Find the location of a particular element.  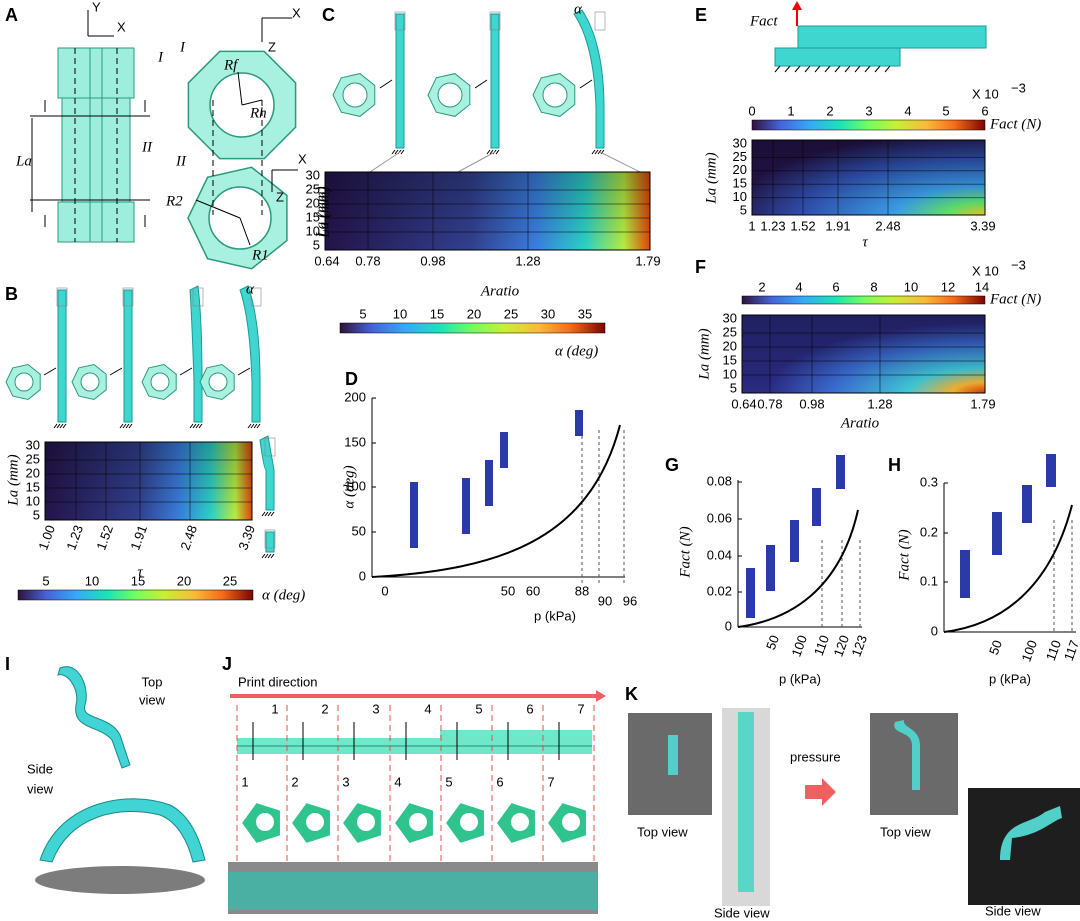

scale-exp: −3 is located at coordinates (1018, 87).